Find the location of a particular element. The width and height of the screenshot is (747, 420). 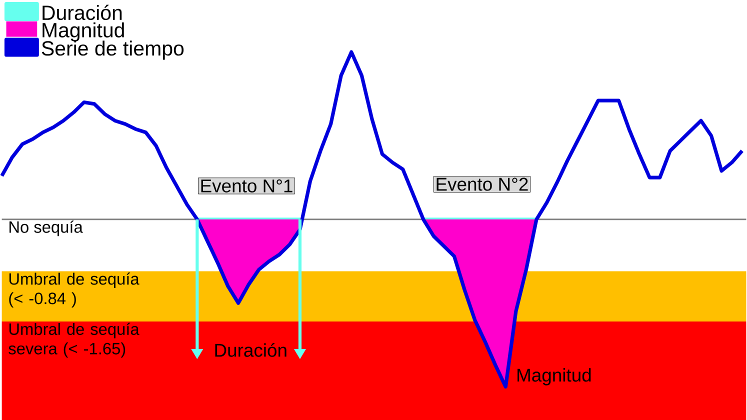

legend-label: Serie de tiempo is located at coordinates (113, 50).